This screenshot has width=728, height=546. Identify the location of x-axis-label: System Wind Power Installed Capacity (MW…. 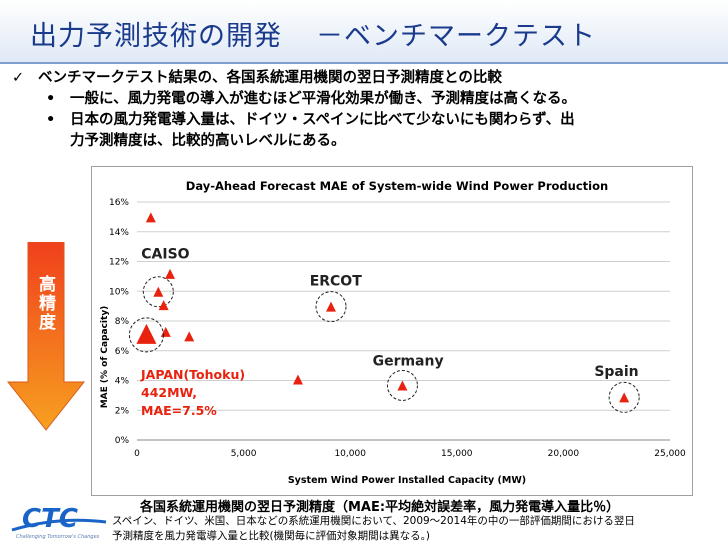
(407, 480).